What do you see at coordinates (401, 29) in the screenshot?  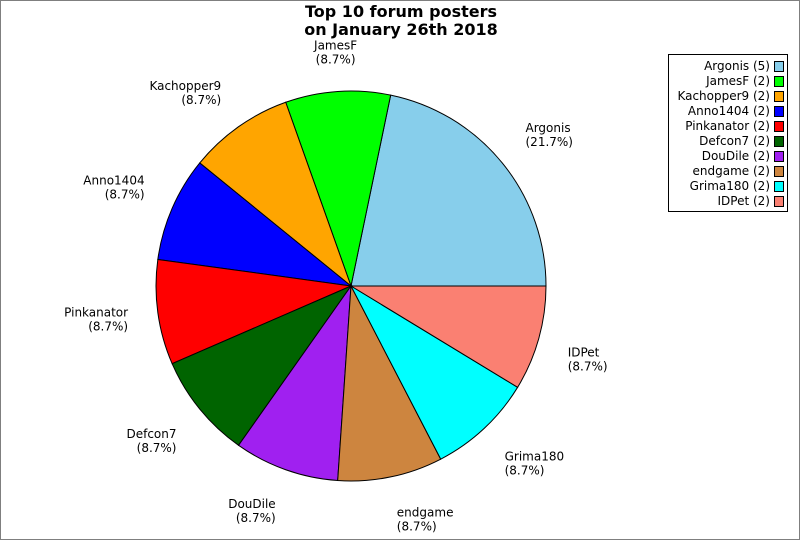 I see `chart-title-line-2: on January 26th 2018` at bounding box center [401, 29].